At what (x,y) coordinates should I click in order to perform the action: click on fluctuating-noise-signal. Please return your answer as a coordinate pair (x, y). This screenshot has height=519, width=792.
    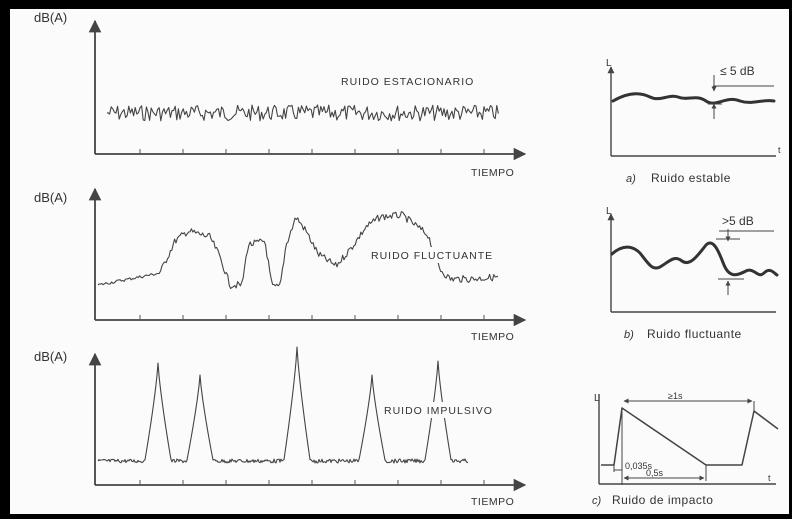
    Looking at the image, I should click on (298, 250).